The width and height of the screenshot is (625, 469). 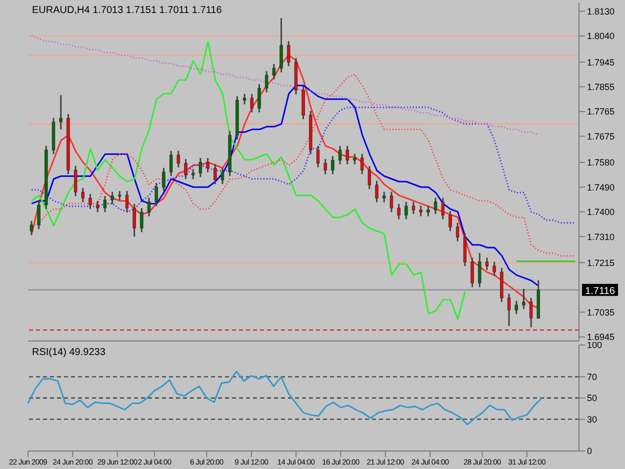 I want to click on y-tick-label: 1.7035, so click(x=601, y=312).